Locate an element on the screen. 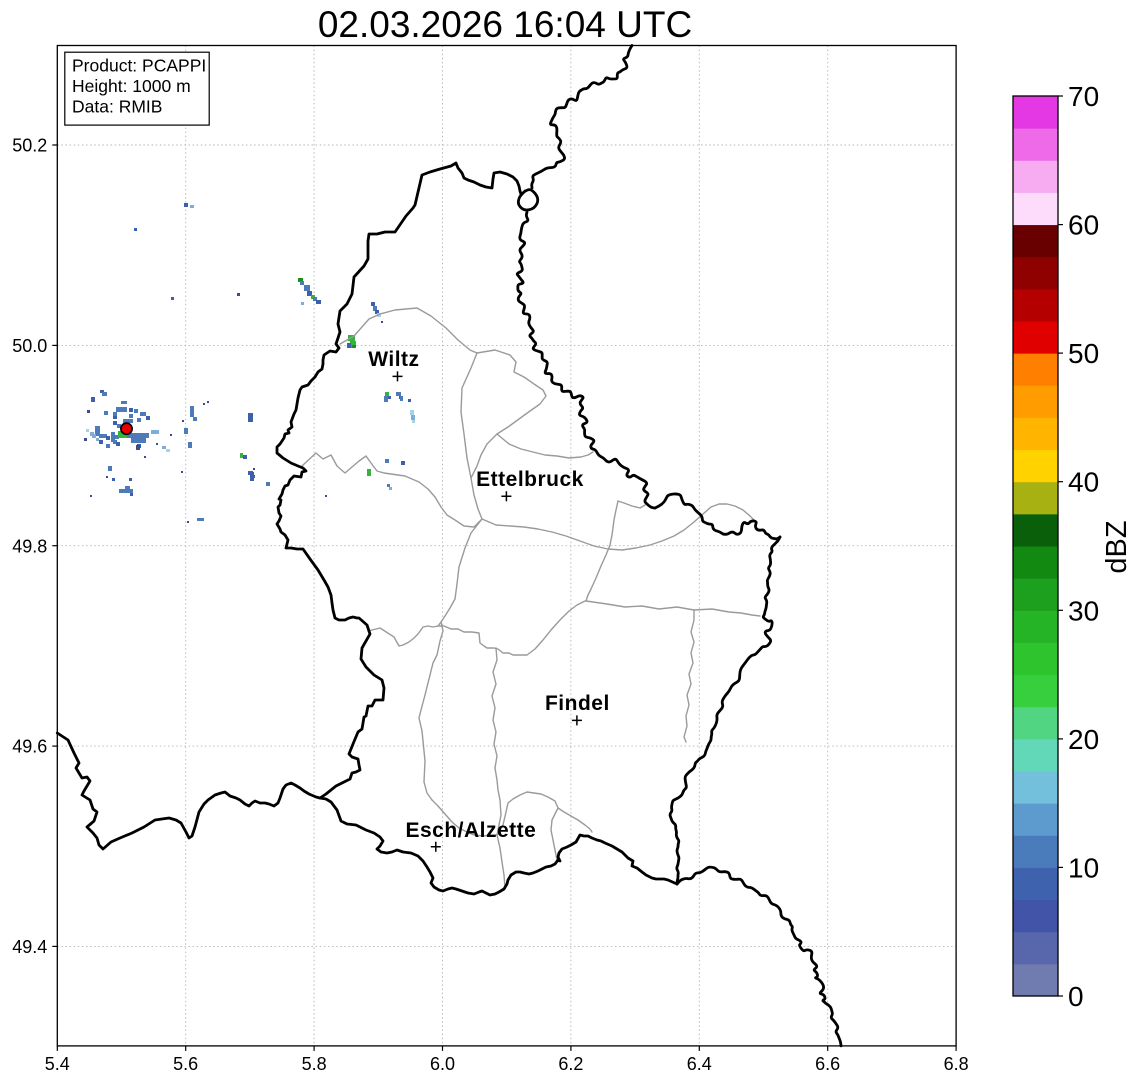 This screenshot has width=1145, height=1089. svg-text: 50.0 is located at coordinates (29, 346).